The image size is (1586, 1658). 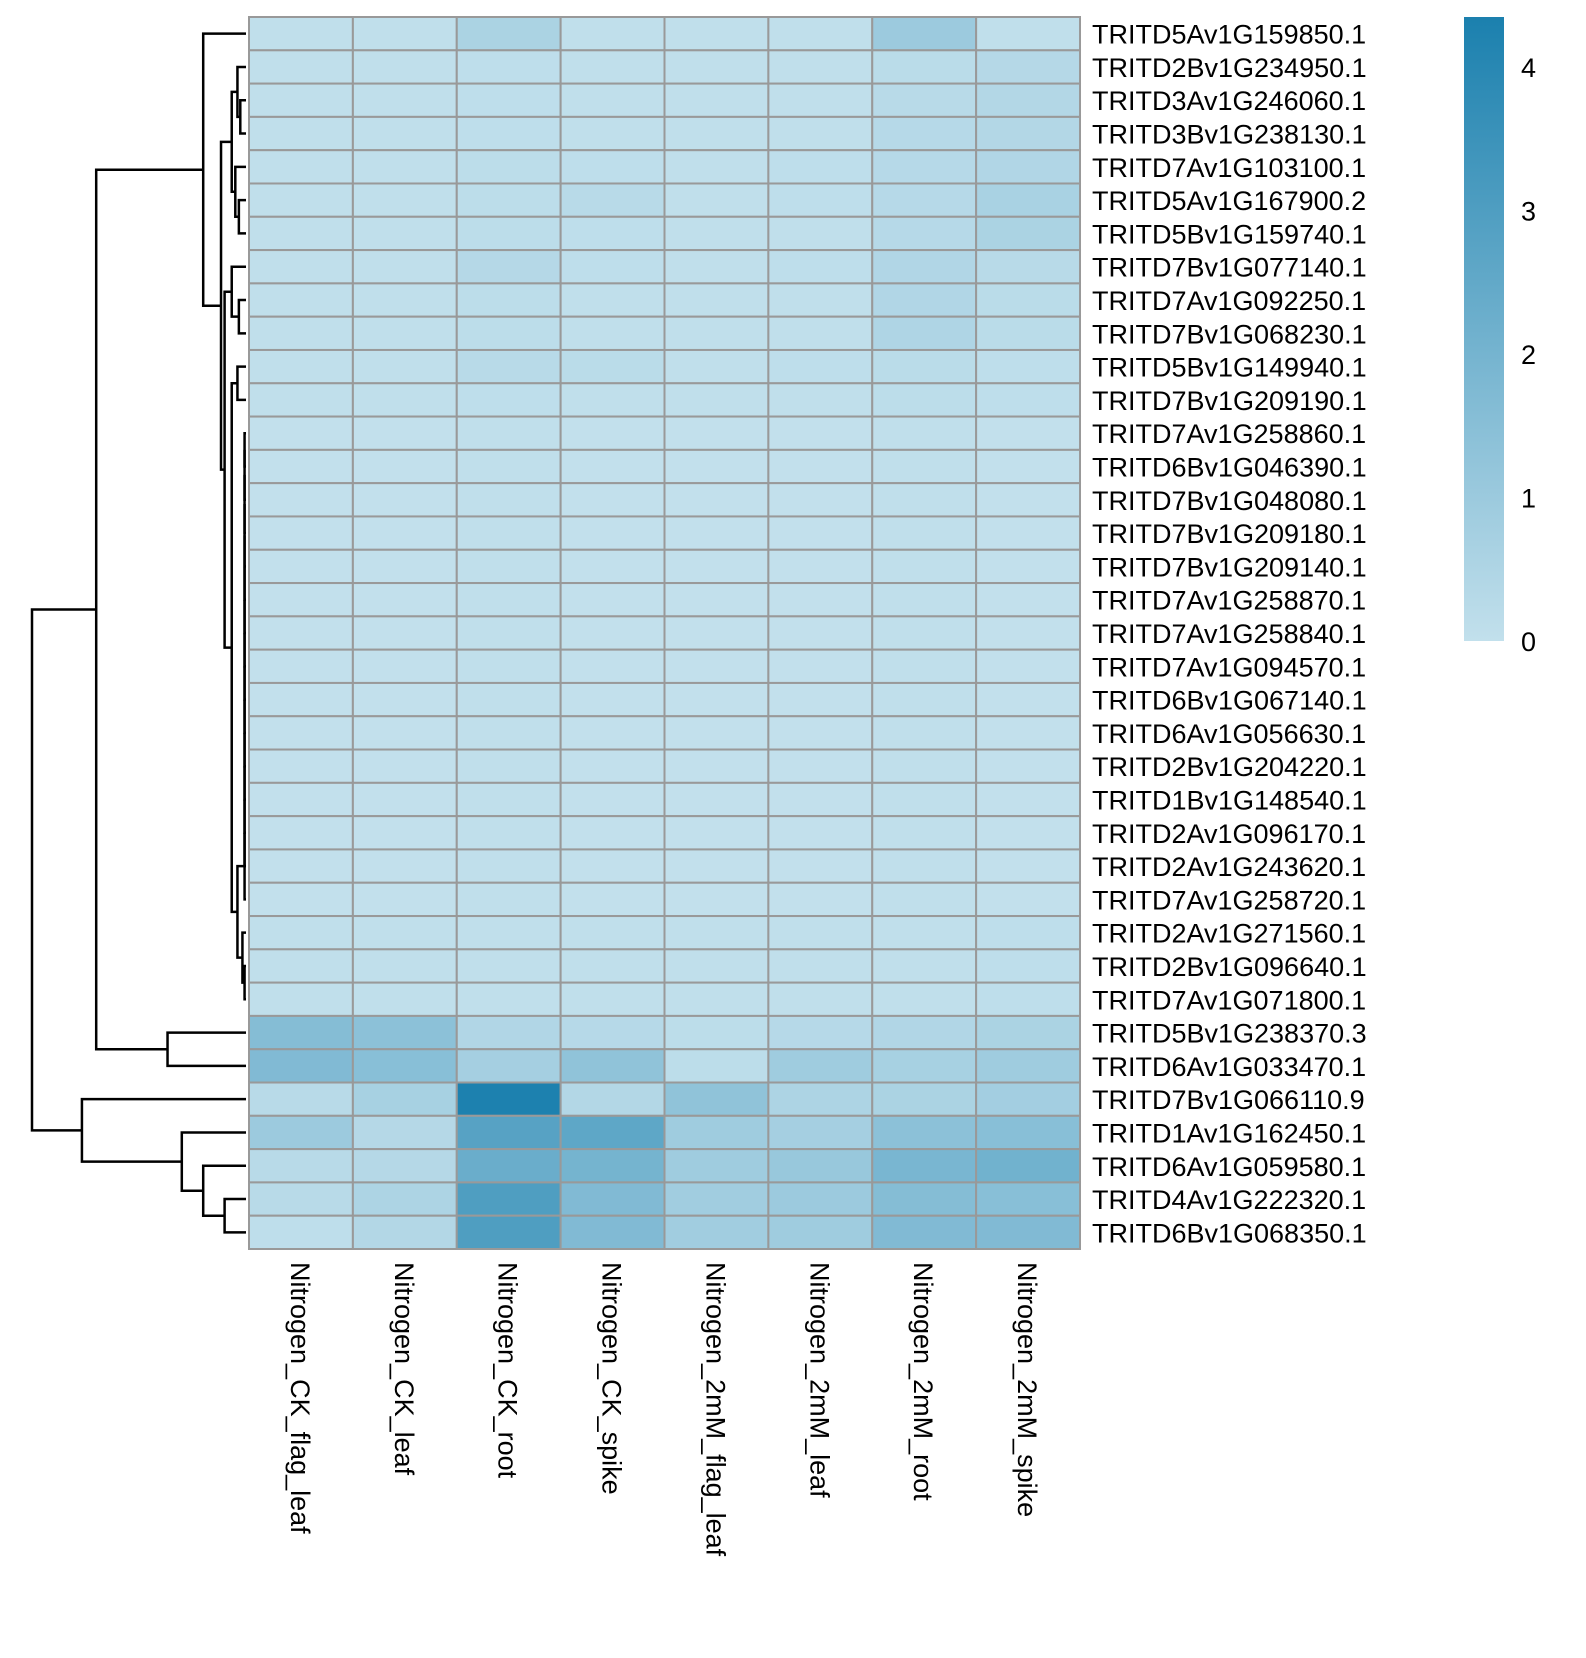 I want to click on row-label: TRITD2Bv1G234950.1, so click(x=1229, y=68).